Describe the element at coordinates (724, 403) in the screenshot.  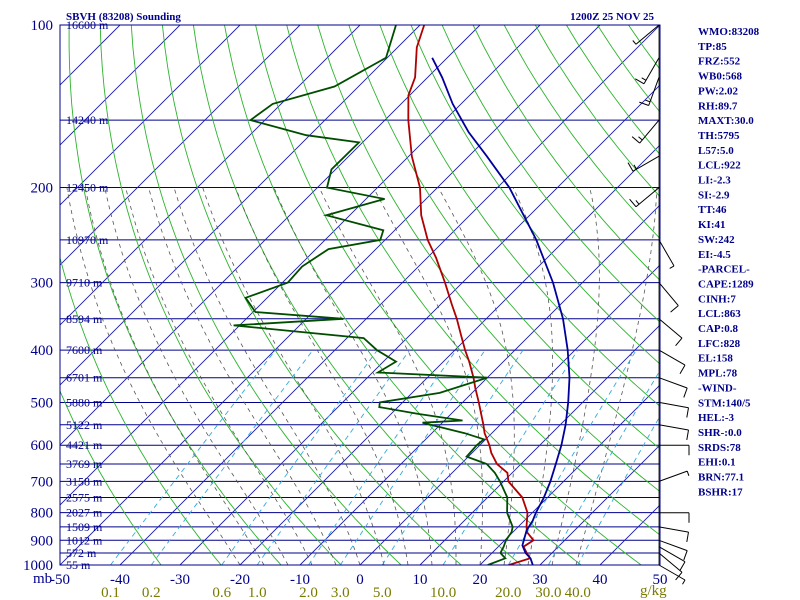
I see `stat-item: STM:140/5` at that location.